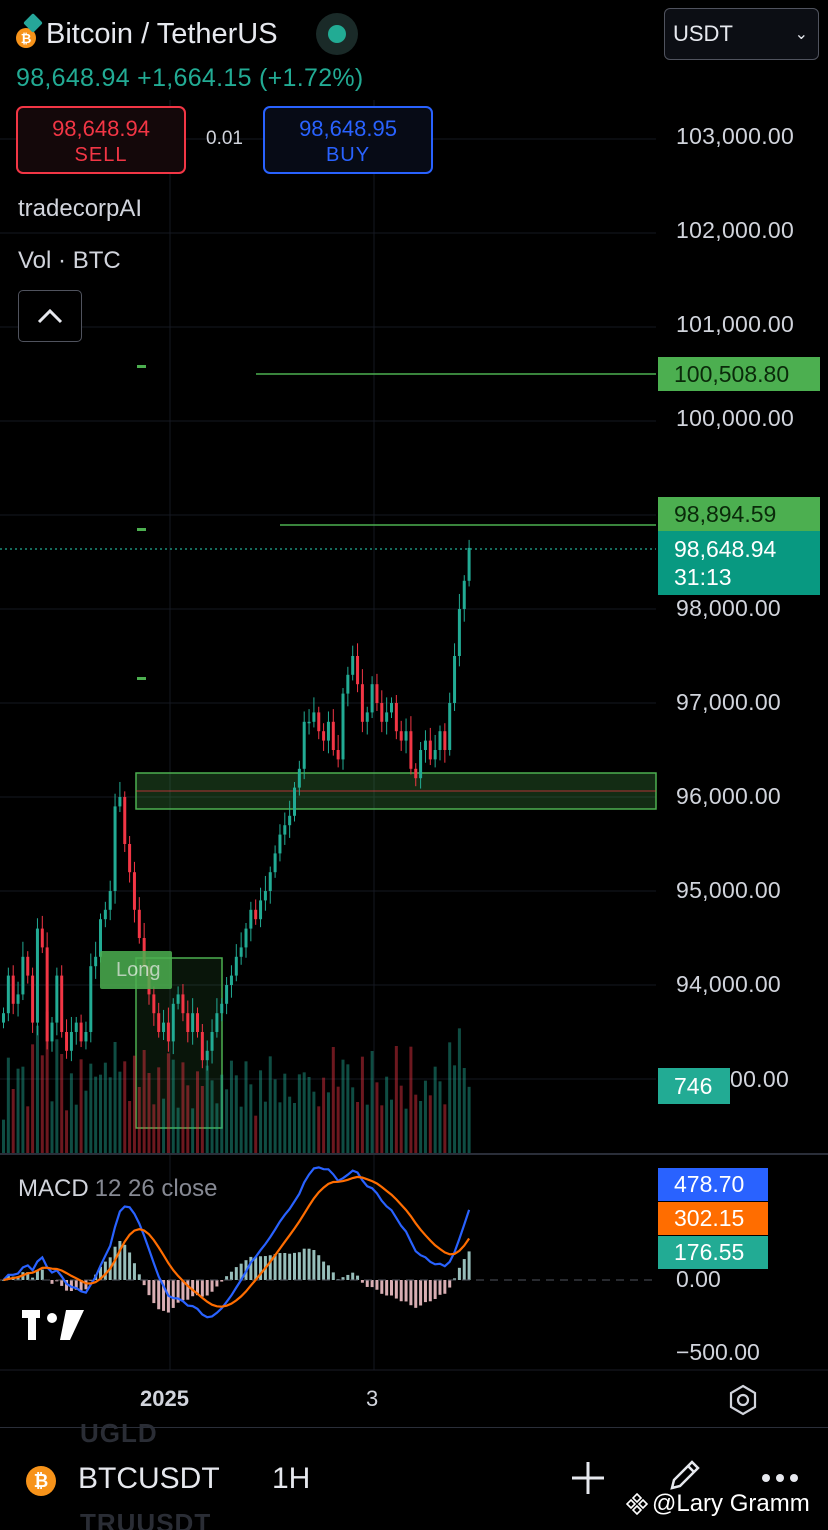  I want to click on price-axis-label: 95,000.00, so click(729, 890).